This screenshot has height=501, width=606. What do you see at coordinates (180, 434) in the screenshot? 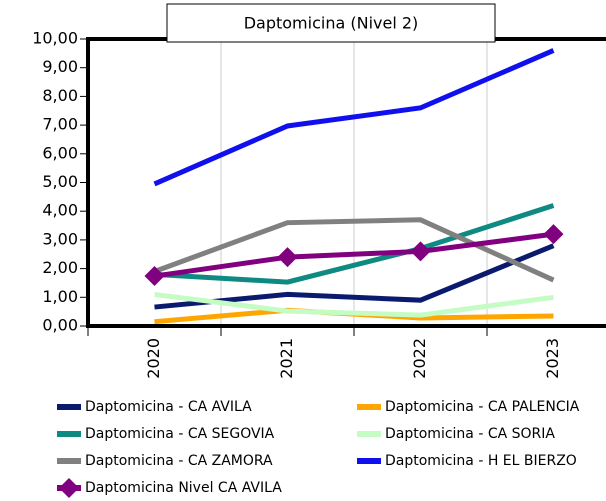
I see `legend-label: Daptomicina - CA SEGOVIA` at bounding box center [180, 434].